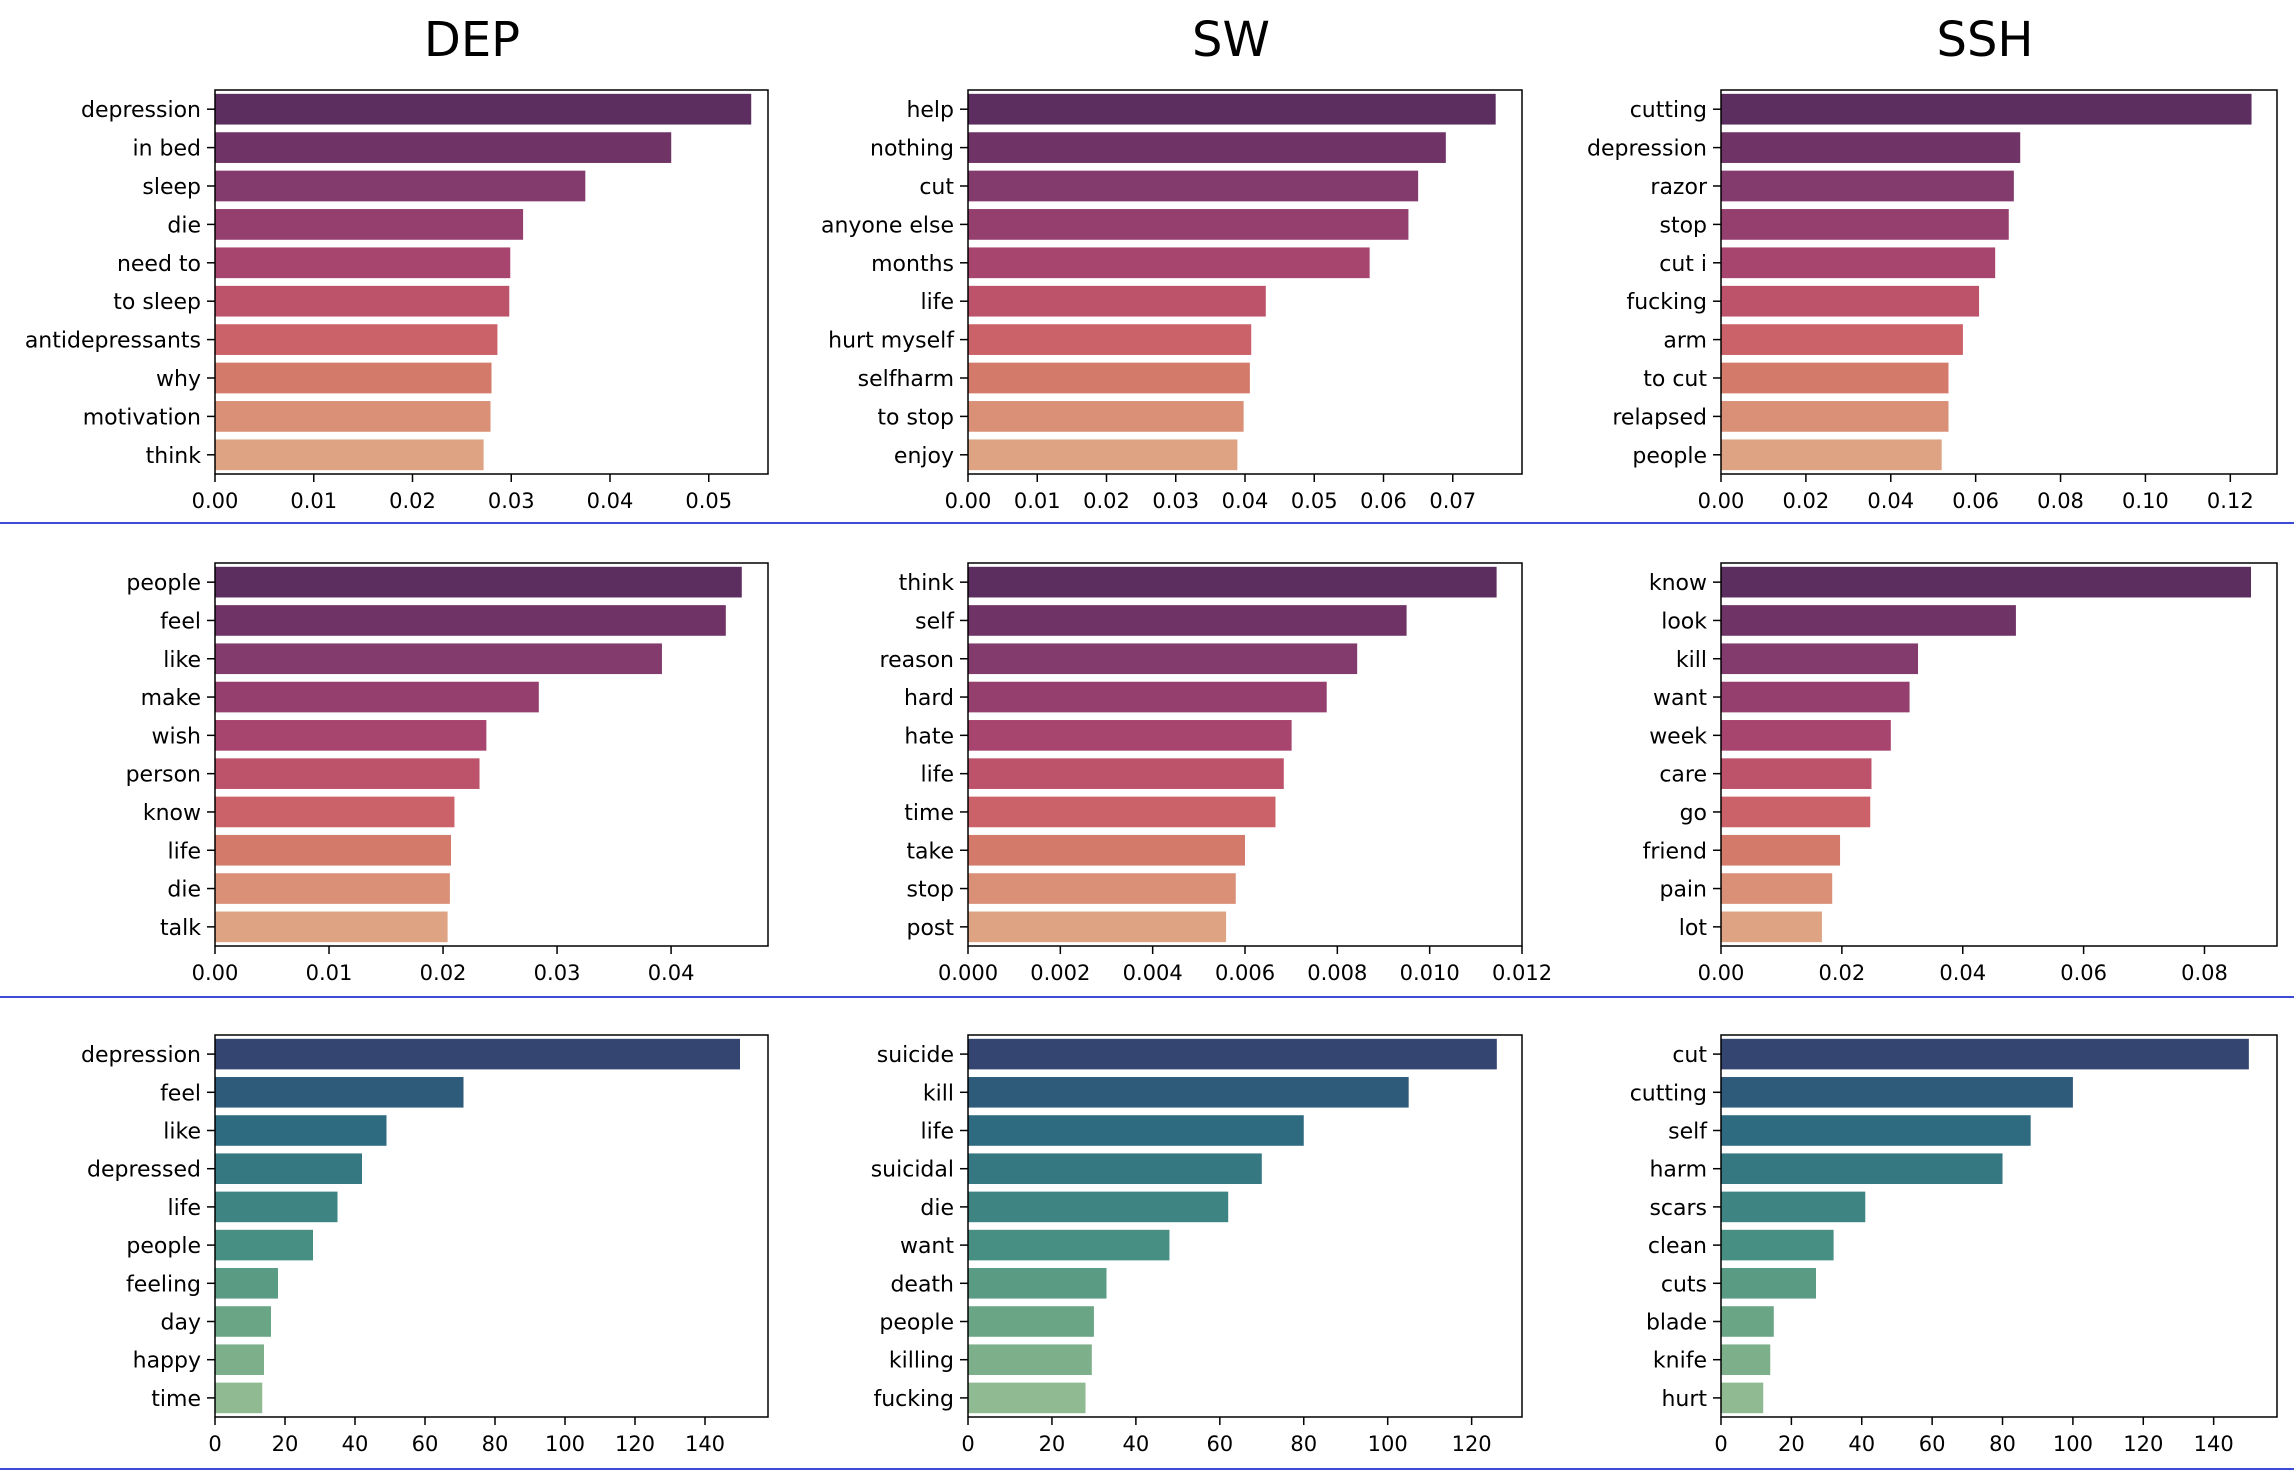  Describe the element at coordinates (511, 501) in the screenshot. I see `x-tick-label: 0.03` at that location.